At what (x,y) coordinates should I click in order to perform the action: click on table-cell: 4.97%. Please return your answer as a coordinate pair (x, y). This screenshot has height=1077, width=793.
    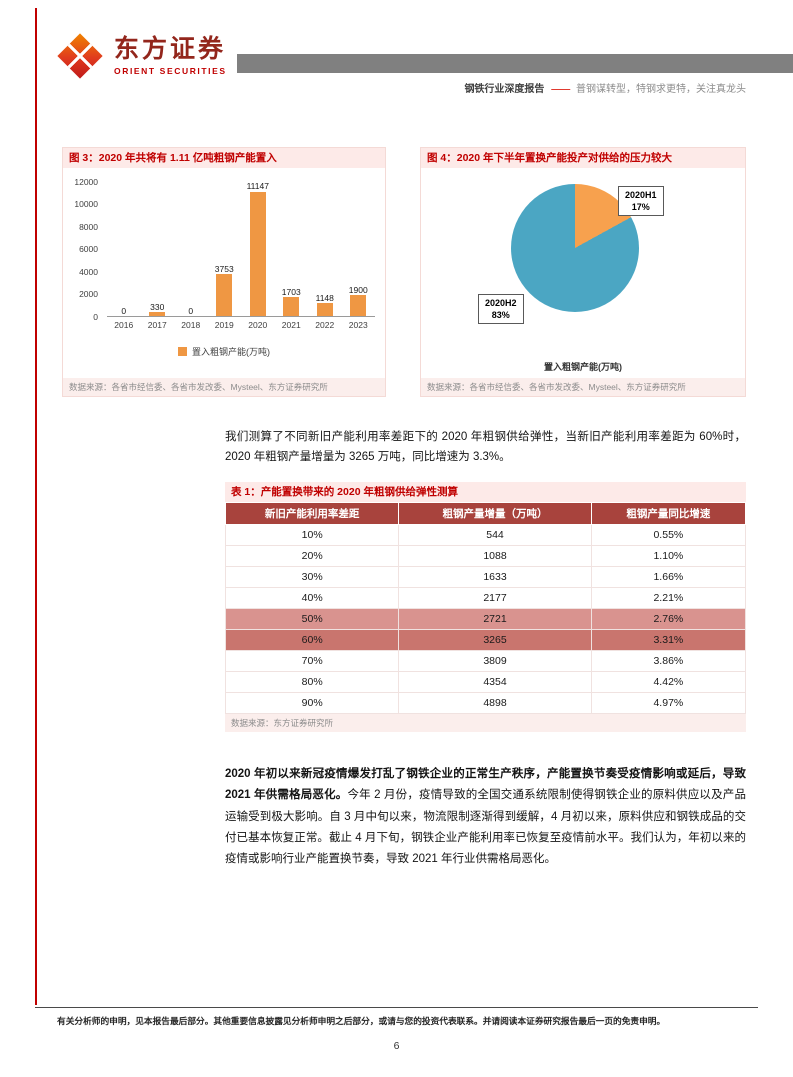
    Looking at the image, I should click on (668, 703).